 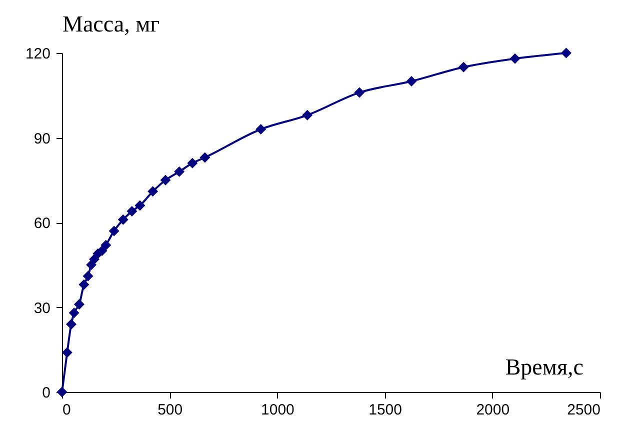 What do you see at coordinates (170, 410) in the screenshot?
I see `x-tick-label: 500` at bounding box center [170, 410].